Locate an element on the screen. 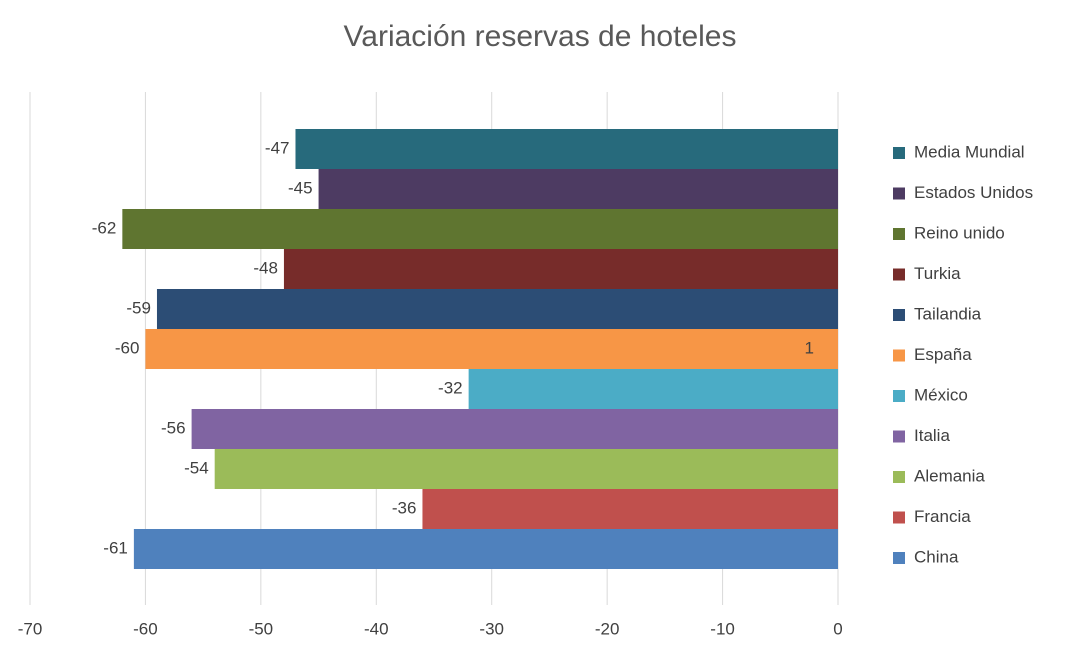 The image size is (1074, 645). data-label: -56 is located at coordinates (173, 427).